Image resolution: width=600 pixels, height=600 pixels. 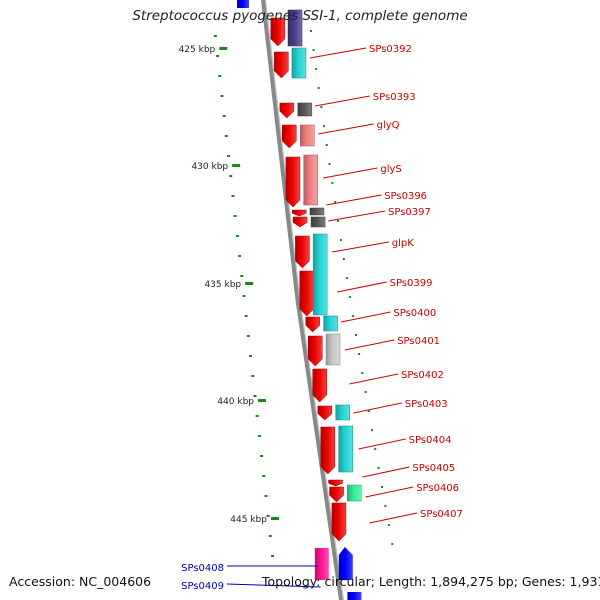 I want to click on gene-label: SPs0396, so click(x=405, y=196).